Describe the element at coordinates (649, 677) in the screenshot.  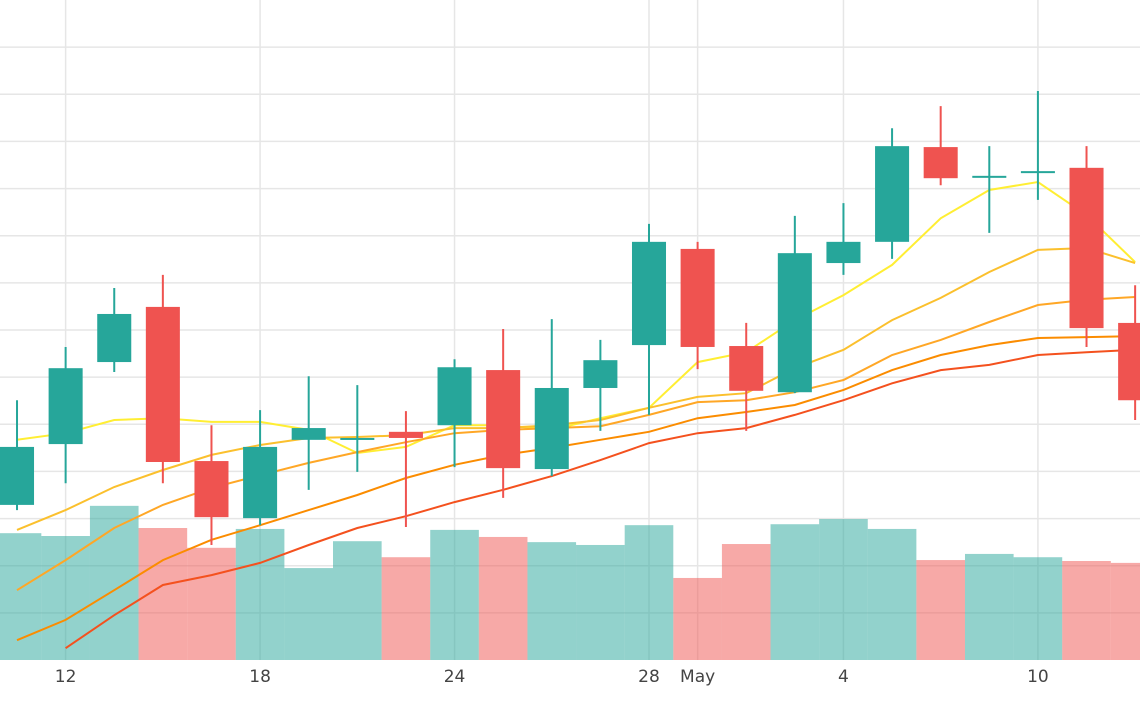
I see `x-tick-label: 28` at that location.